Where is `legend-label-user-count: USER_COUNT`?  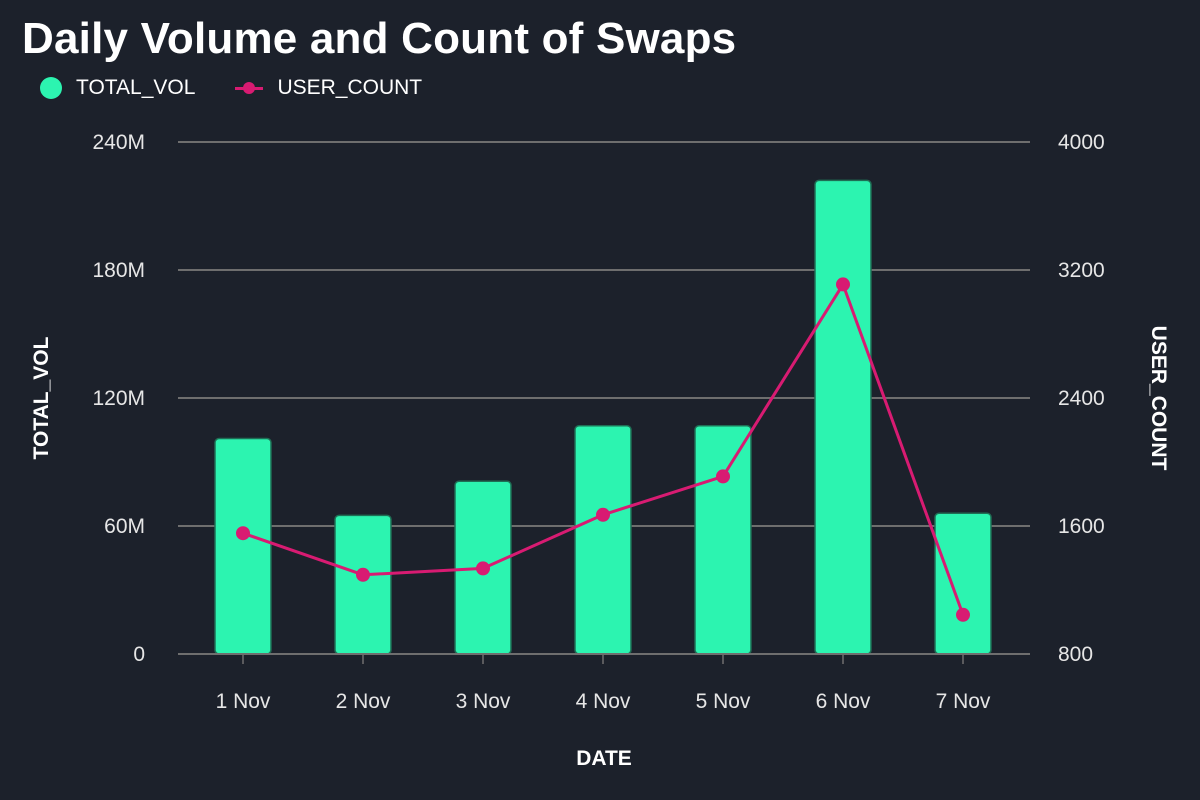 legend-label-user-count: USER_COUNT is located at coordinates (350, 87).